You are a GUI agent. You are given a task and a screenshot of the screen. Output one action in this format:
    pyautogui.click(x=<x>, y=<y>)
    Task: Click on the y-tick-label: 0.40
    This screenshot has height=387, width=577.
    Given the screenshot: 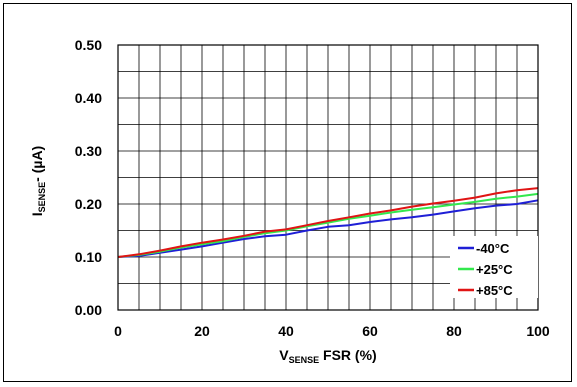 What is the action you would take?
    pyautogui.click(x=88, y=98)
    